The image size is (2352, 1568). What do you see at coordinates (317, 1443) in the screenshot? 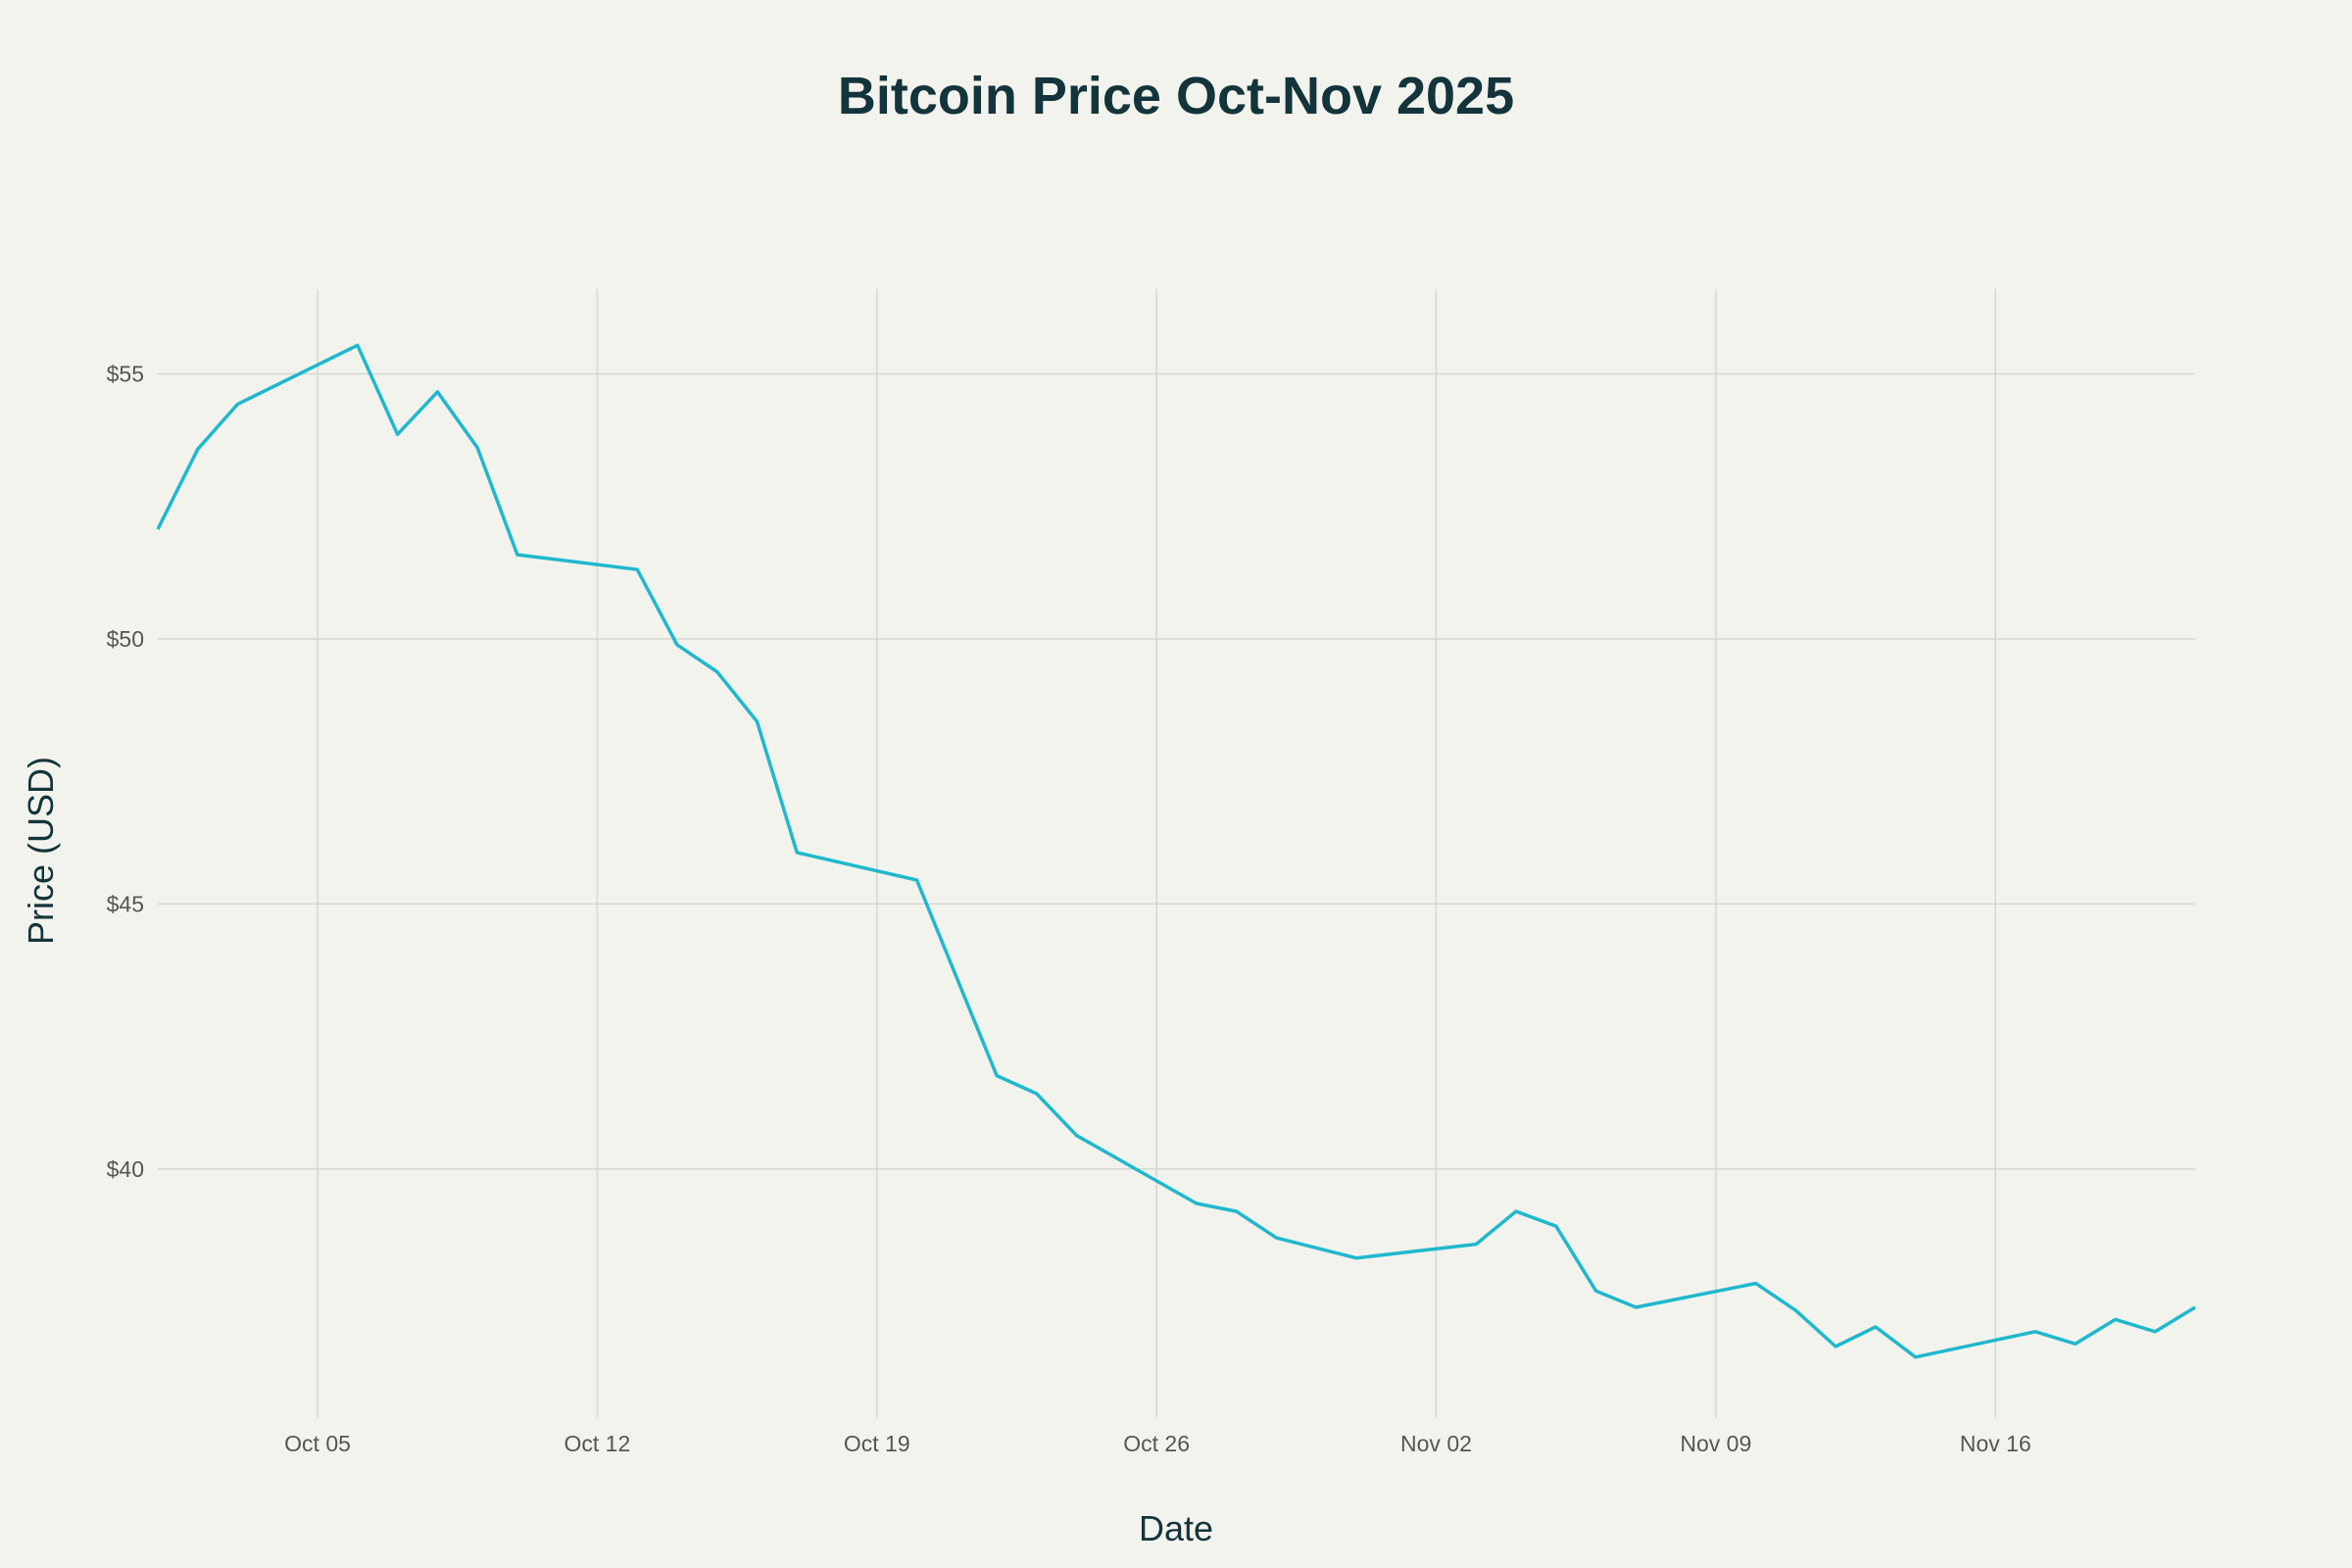
I see `x-tick-label: Oct 05` at bounding box center [317, 1443].